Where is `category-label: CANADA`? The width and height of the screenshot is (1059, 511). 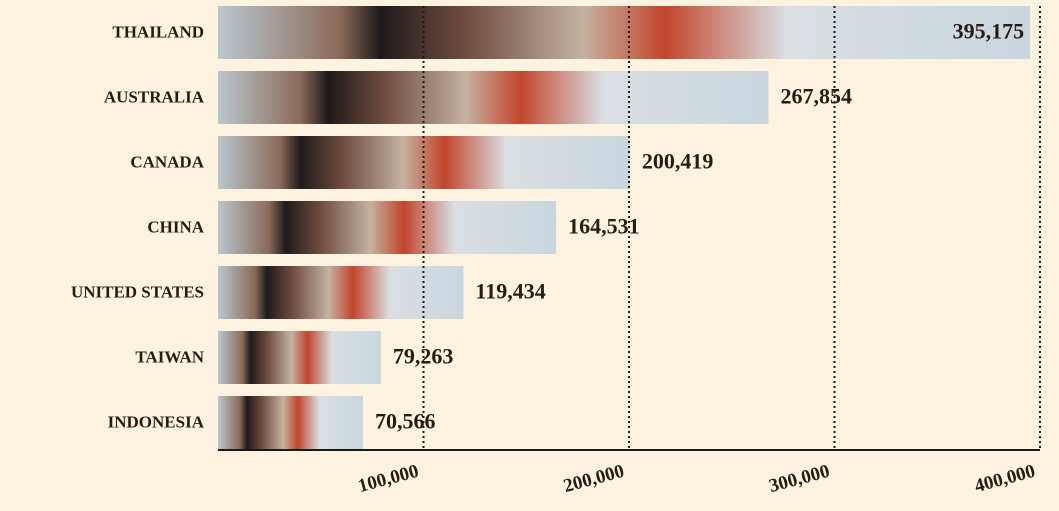 category-label: CANADA is located at coordinates (167, 161).